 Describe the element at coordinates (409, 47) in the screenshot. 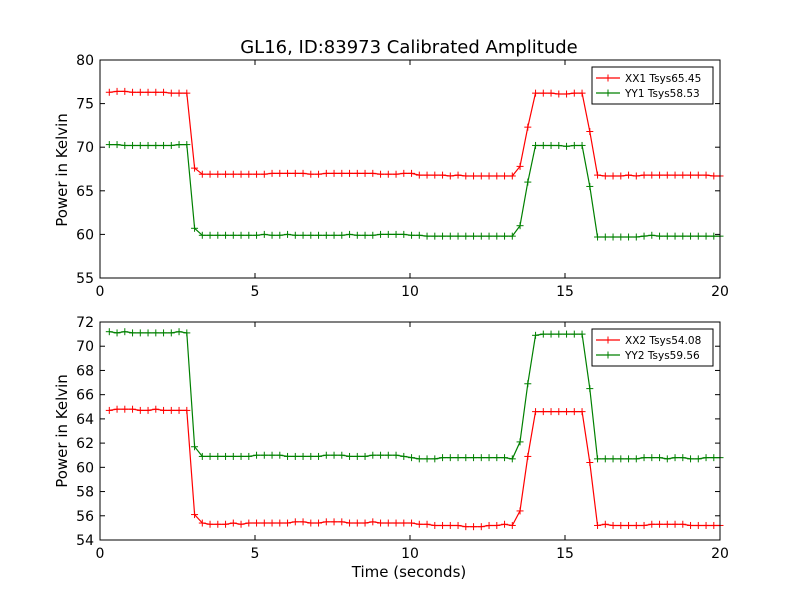

I see `top-chart-title: GL16, ID:83973 Calibrated Amplitude` at that location.